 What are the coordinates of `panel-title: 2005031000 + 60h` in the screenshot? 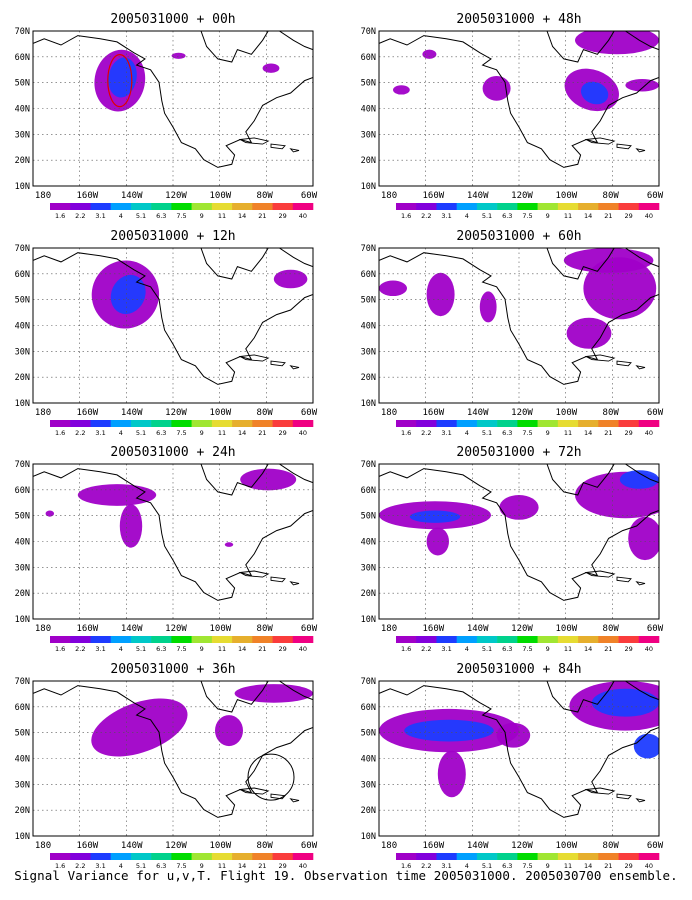 It's located at (518, 236).